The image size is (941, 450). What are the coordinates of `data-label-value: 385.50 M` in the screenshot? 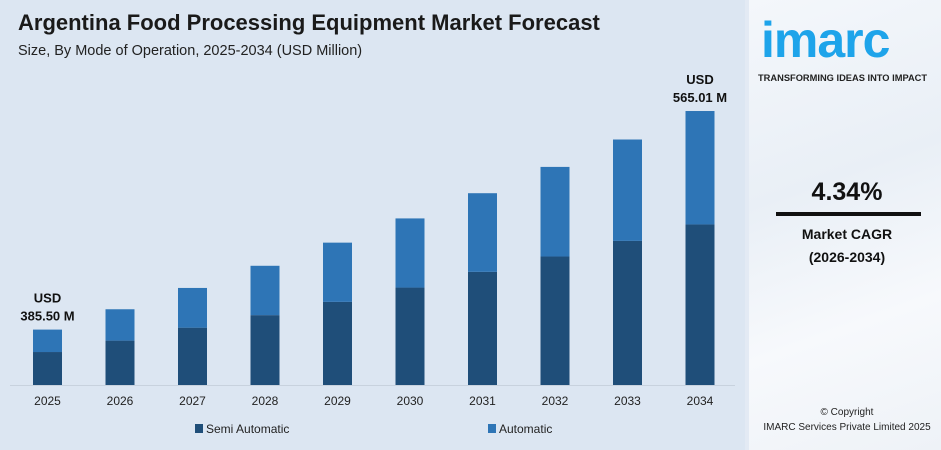 It's located at (47, 316).